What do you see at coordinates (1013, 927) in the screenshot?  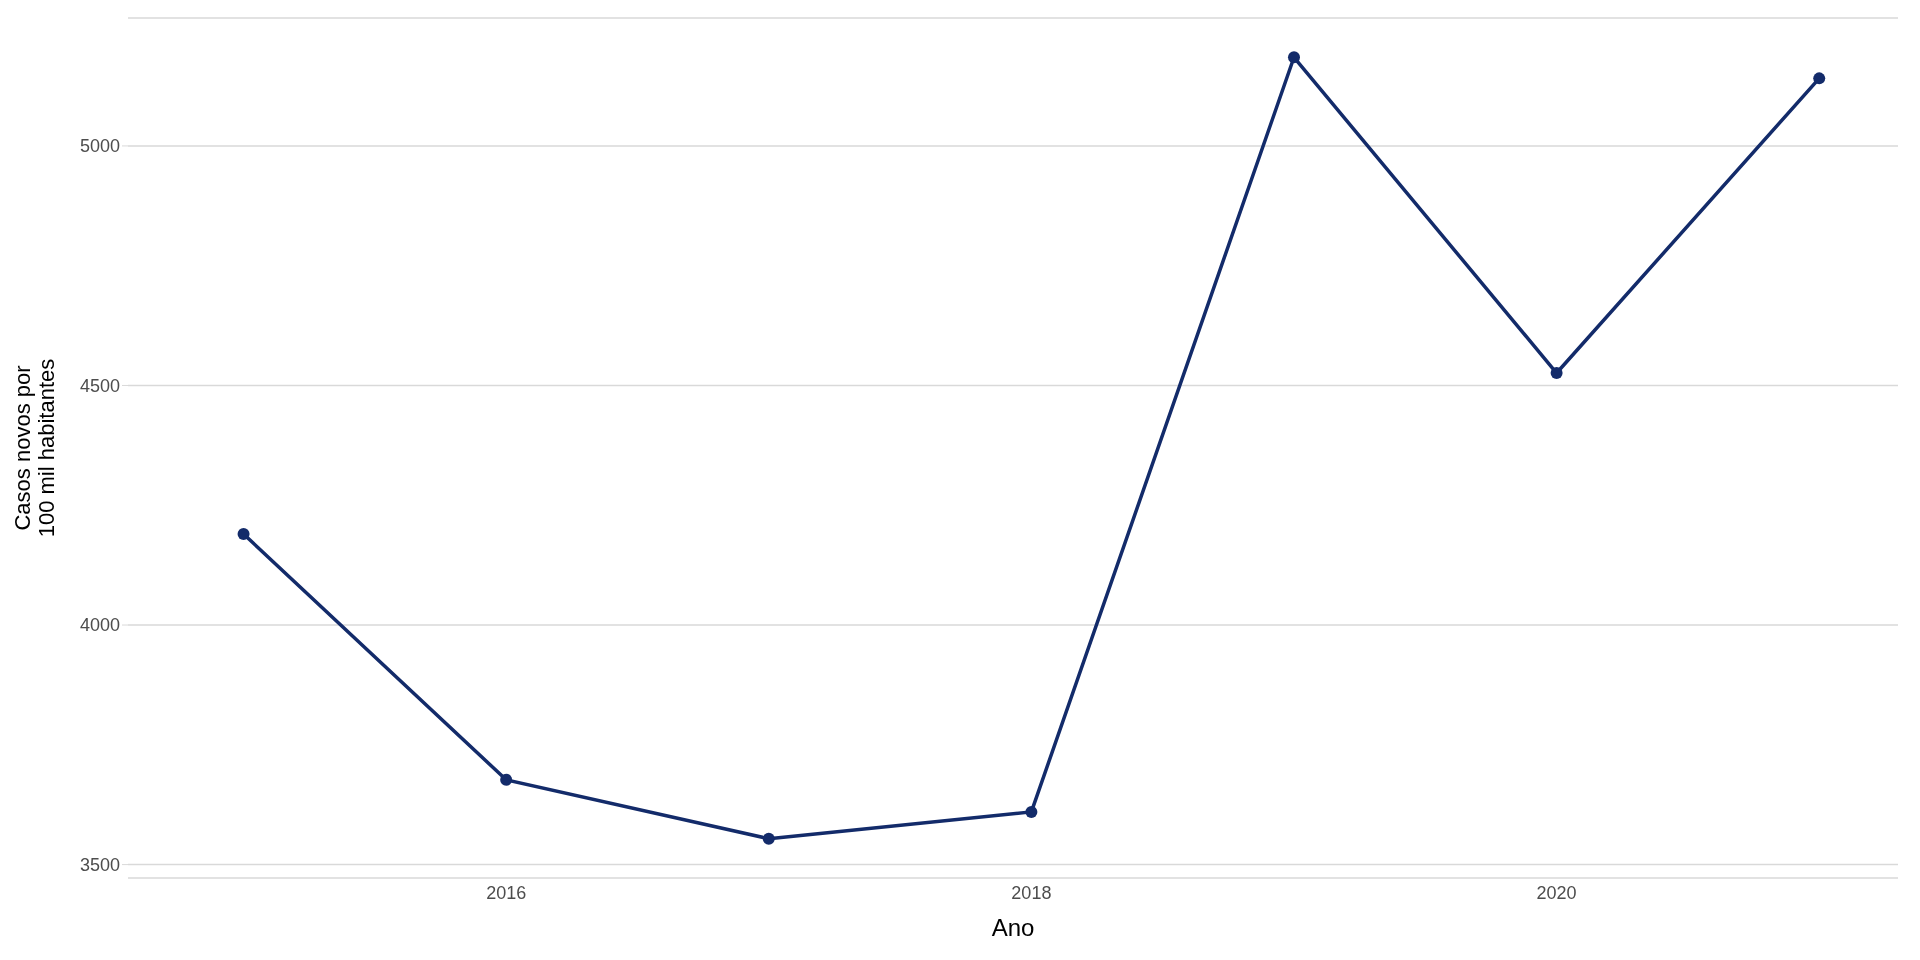 I see `x-axis-title: Ano` at bounding box center [1013, 927].